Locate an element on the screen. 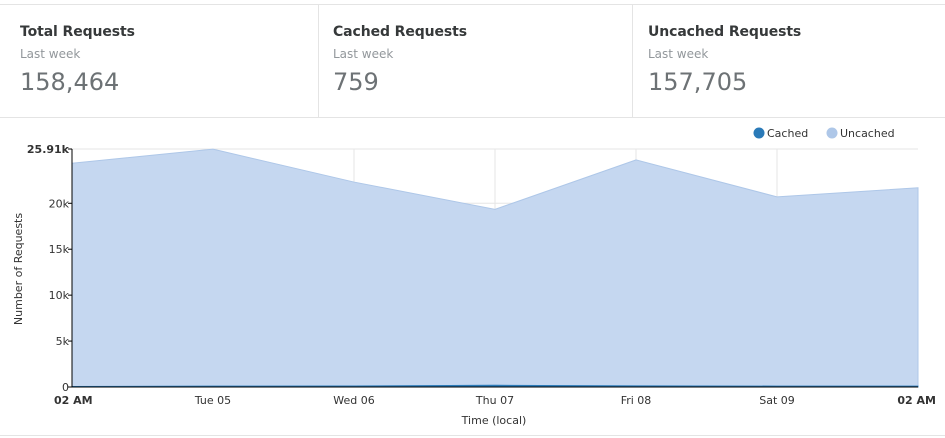  x-axis-label: Time (local) is located at coordinates (494, 420).